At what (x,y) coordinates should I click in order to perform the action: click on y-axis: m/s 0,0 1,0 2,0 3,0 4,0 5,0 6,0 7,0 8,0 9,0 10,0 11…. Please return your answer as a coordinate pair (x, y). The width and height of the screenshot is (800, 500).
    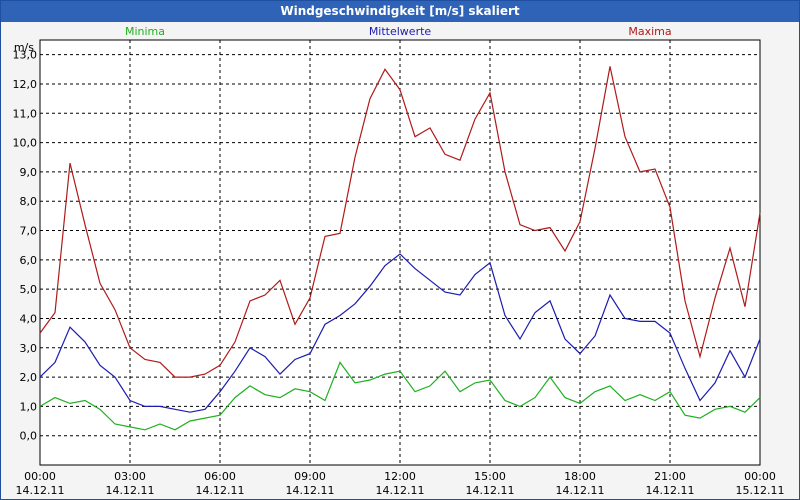
    Looking at the image, I should click on (25, 242).